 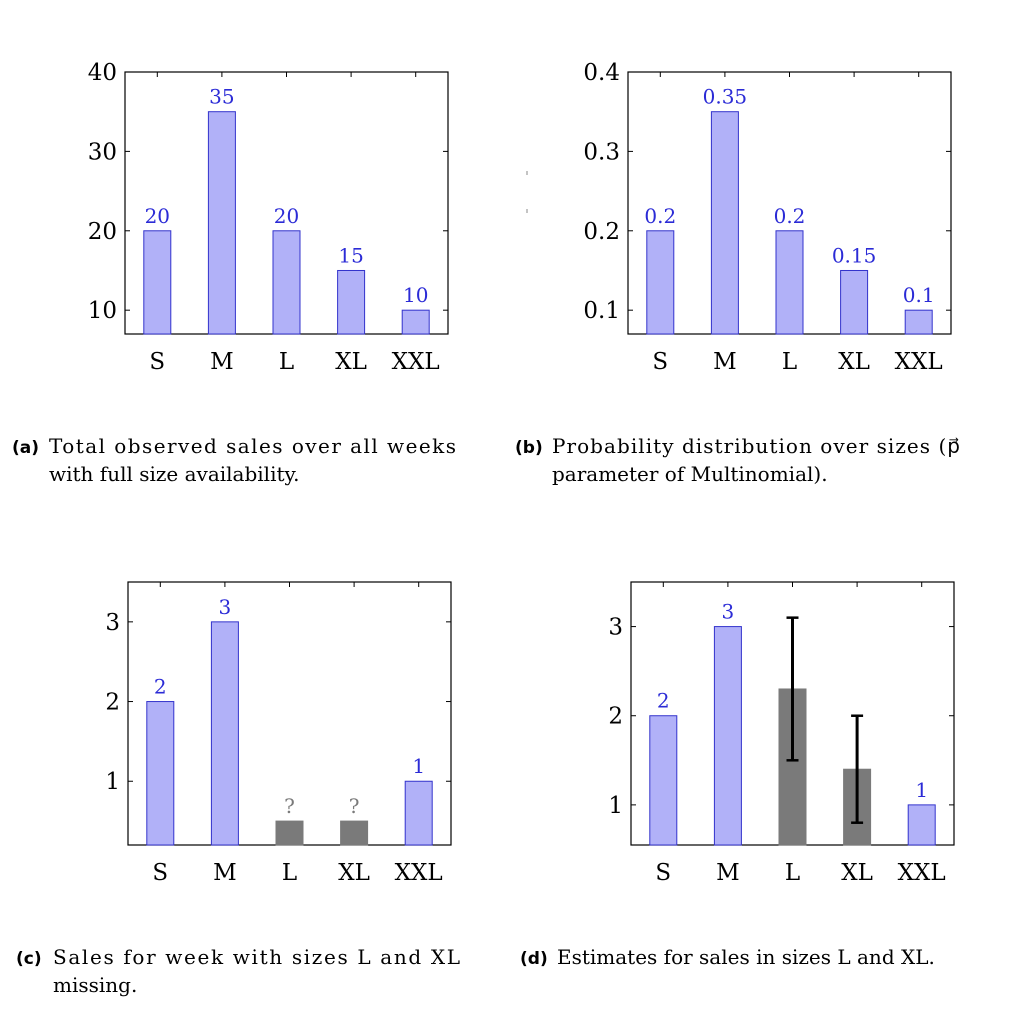 What do you see at coordinates (767, 217) in the screenshot?
I see `panel-b: S M L XL XXL 0.1 0.2 0.3 0.4 0.2 0.35 0.2 0.15 0.1` at bounding box center [767, 217].